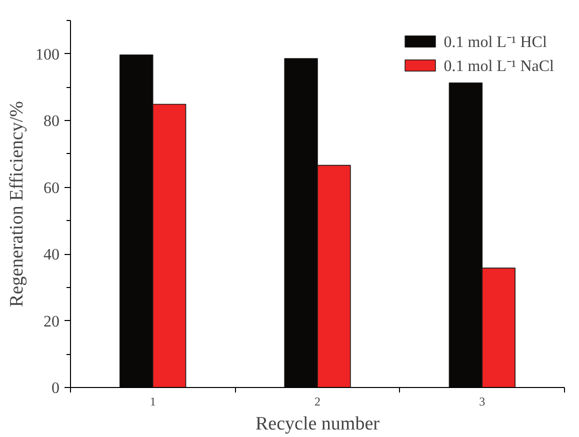 The image size is (579, 437). I want to click on legend-label: 0.1 mol L⁻¹ NaCl, so click(499, 66).